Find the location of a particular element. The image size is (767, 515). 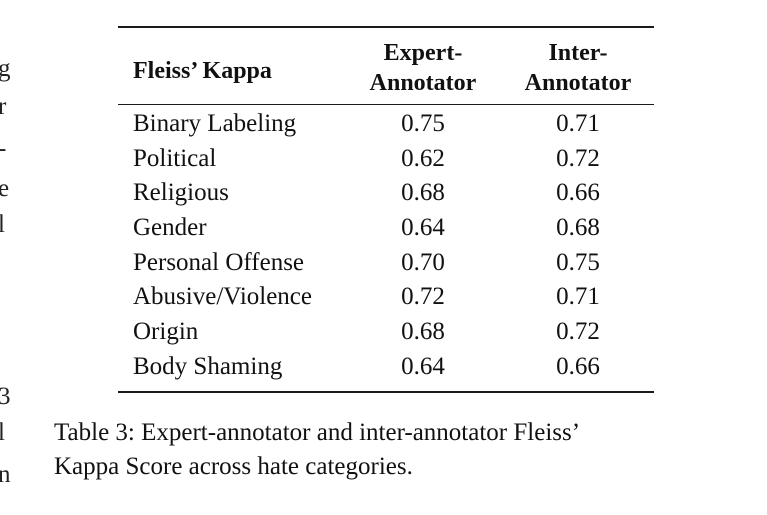

header-inter-line2: Annotator is located at coordinates (578, 83).